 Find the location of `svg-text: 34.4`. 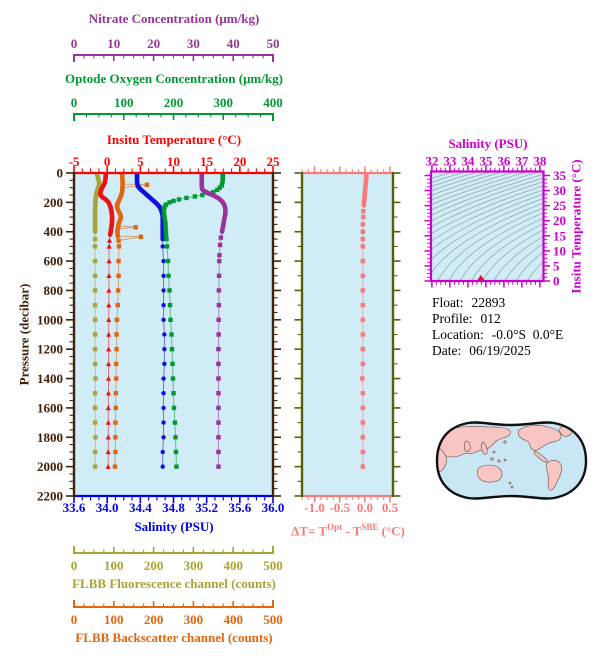

svg-text: 34.4 is located at coordinates (140, 507).